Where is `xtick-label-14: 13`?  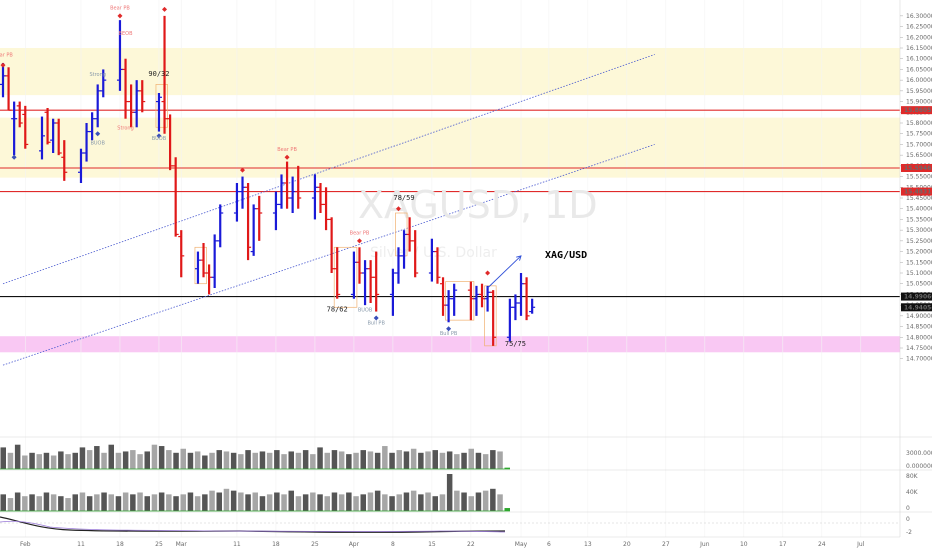 xtick-label-14: 13 is located at coordinates (588, 544).